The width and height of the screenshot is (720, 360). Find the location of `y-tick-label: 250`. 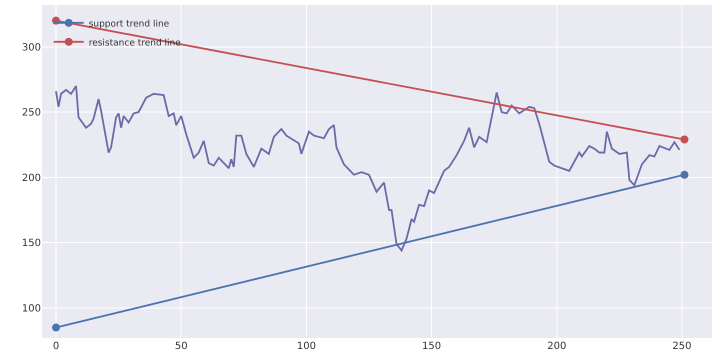

y-tick-label: 250 is located at coordinates (31, 113).